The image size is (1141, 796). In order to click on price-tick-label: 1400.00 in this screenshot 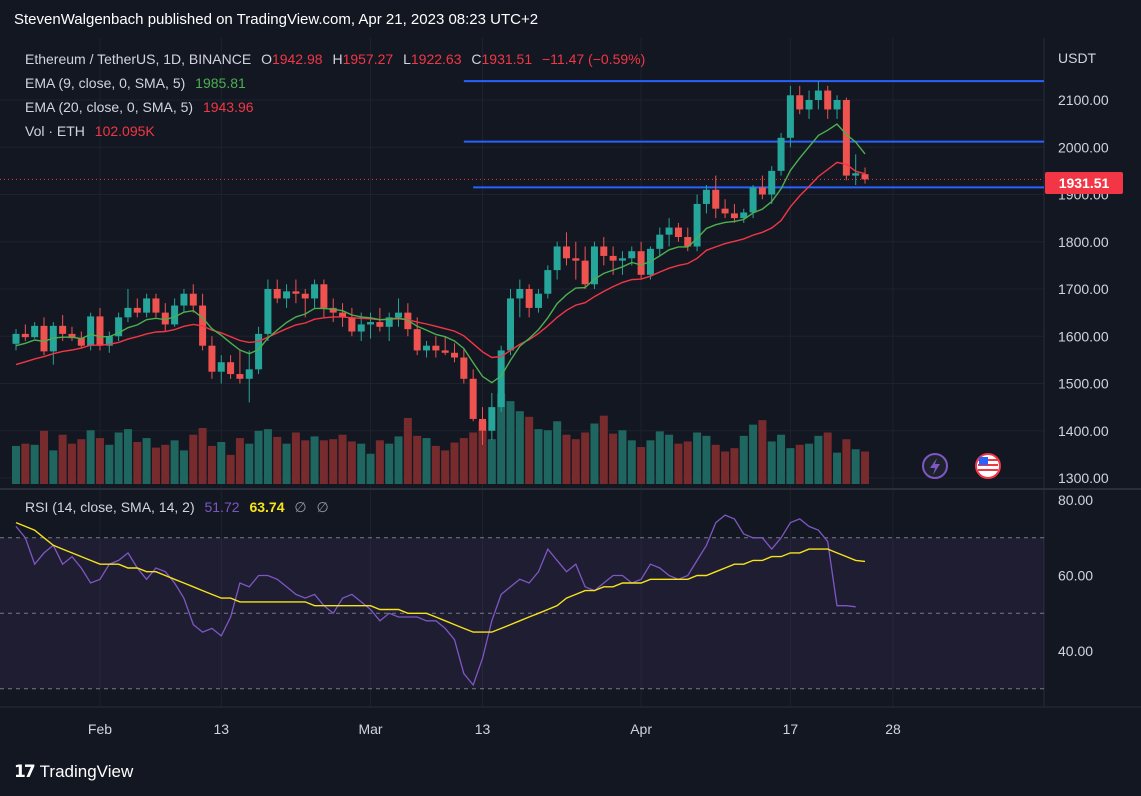, I will do `click(1083, 431)`.